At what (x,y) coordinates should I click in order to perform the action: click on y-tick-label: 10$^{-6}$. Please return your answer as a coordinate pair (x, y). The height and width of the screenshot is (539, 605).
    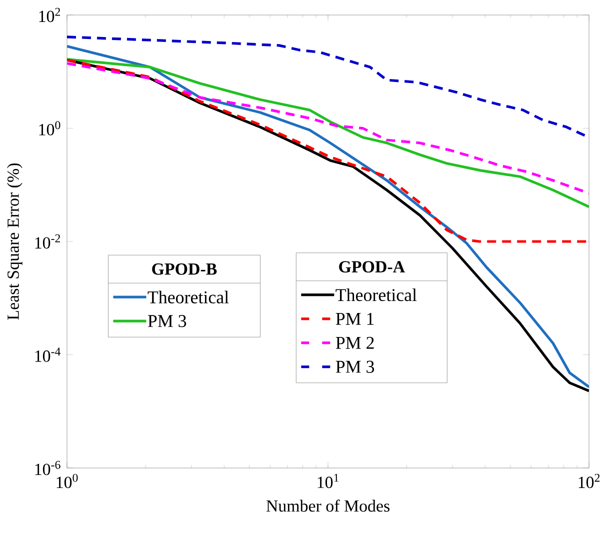
    Looking at the image, I should click on (47, 468).